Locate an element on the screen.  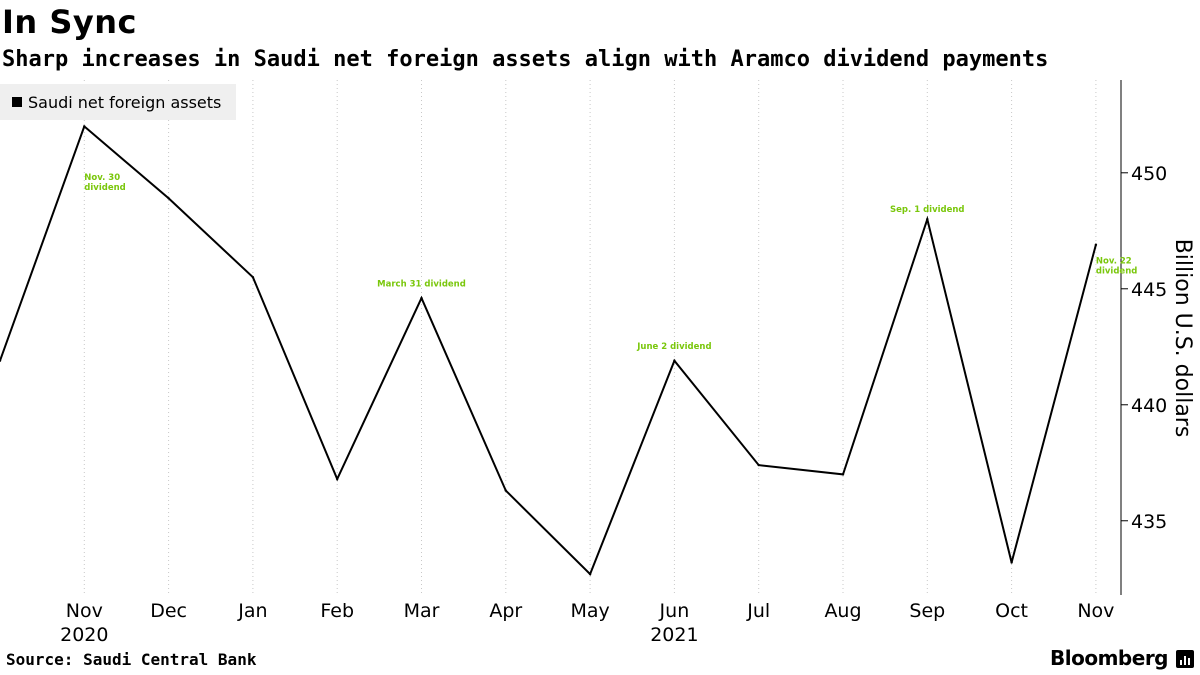
x-tick-label: Sep is located at coordinates (927, 611).